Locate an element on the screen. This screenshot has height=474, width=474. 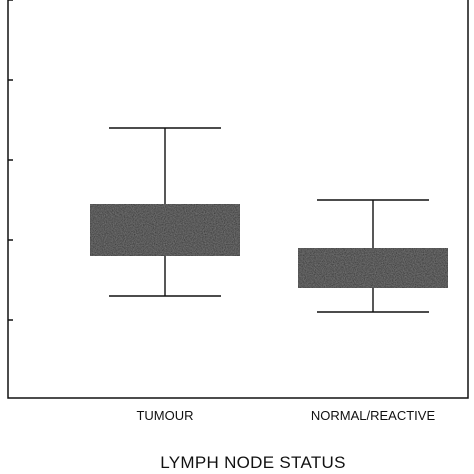
x-tick-label: TUMOUR is located at coordinates (164, 415).